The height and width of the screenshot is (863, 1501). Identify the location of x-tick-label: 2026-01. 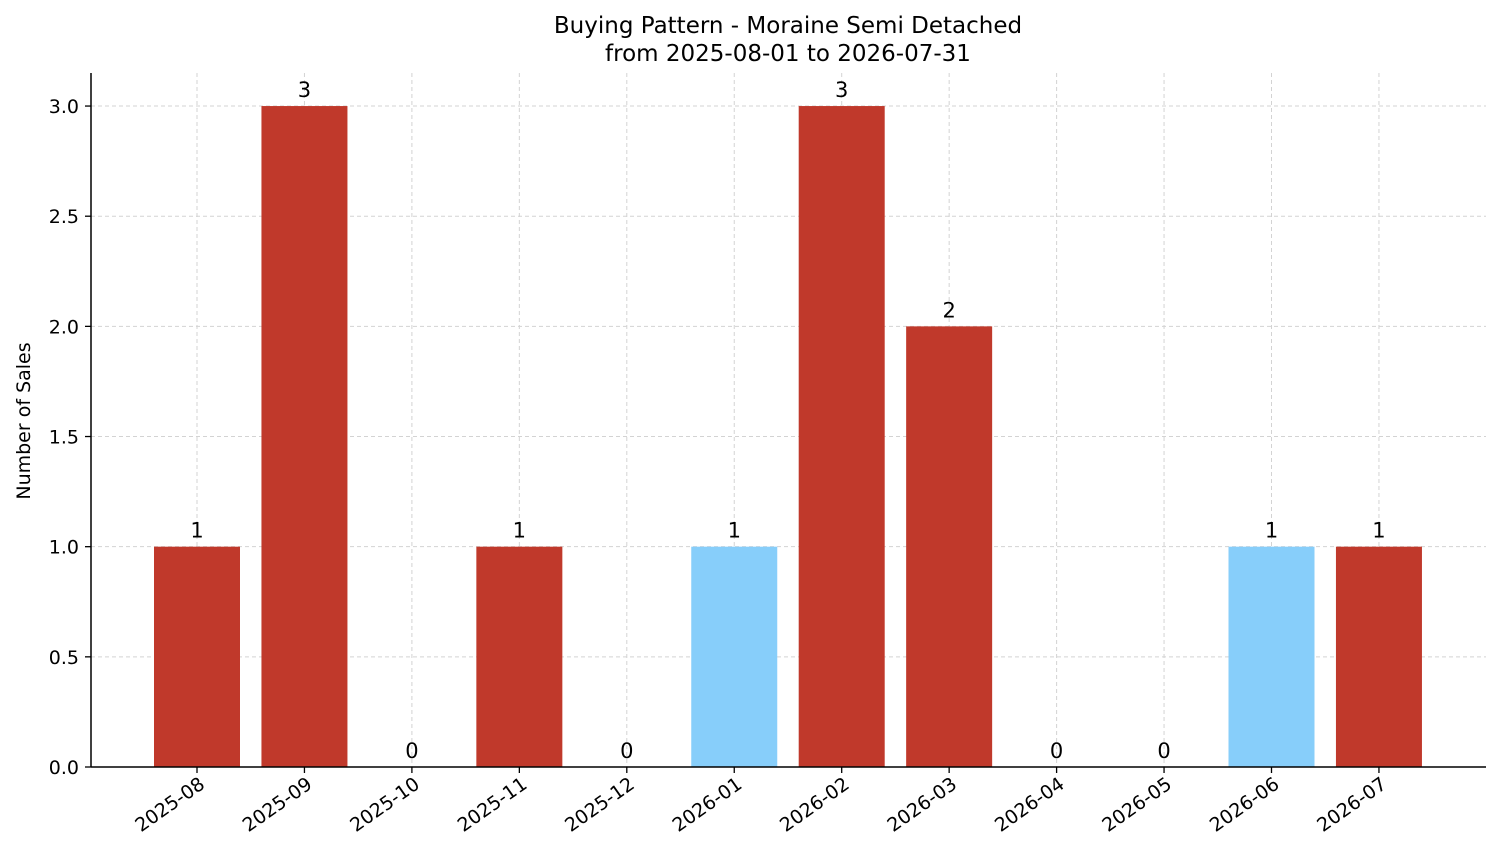
(707, 805).